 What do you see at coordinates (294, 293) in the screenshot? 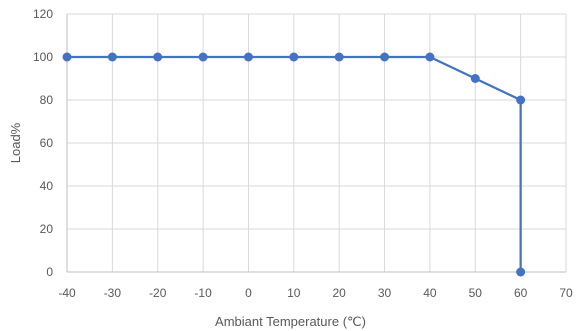
I see `x-tick-label: 10` at bounding box center [294, 293].